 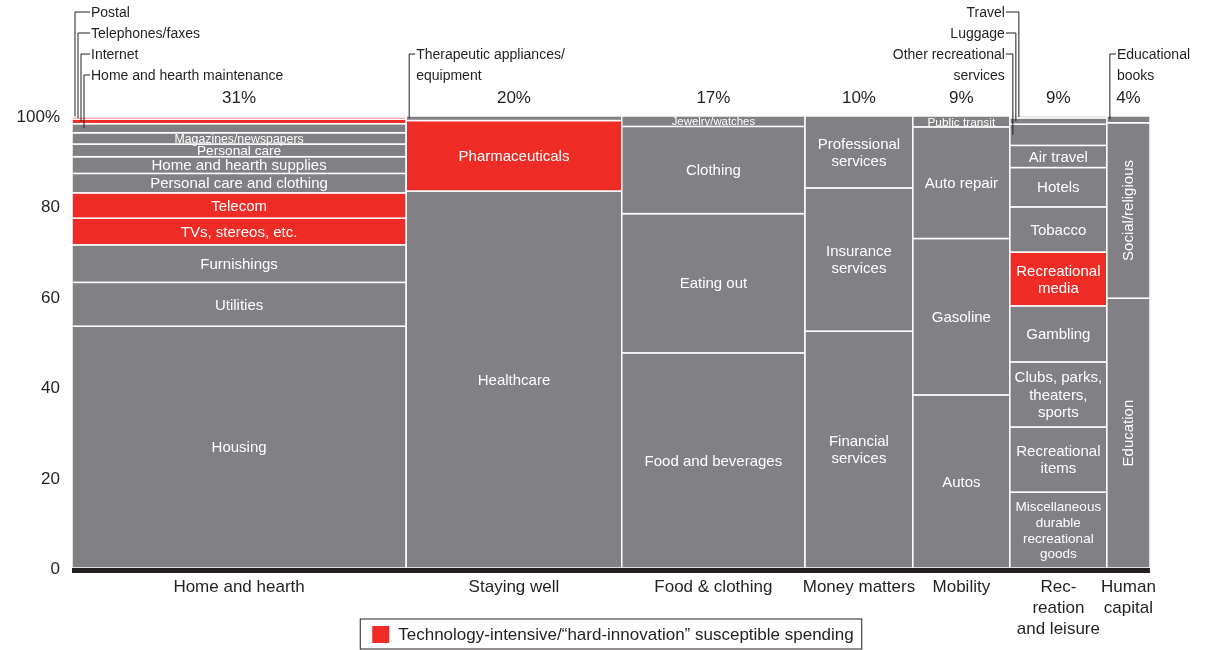 What do you see at coordinates (239, 304) in the screenshot?
I see `series-label: Utilities` at bounding box center [239, 304].